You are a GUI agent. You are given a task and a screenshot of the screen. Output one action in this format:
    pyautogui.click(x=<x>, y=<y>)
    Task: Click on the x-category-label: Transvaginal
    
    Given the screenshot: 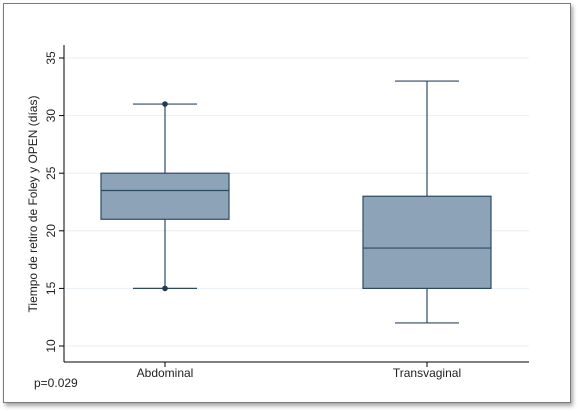 What is the action you would take?
    pyautogui.click(x=427, y=373)
    